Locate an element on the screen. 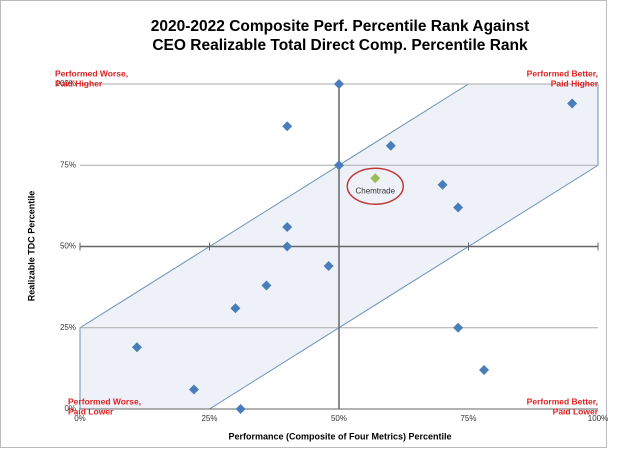  y-axis-label: Realizable TDC Percentile is located at coordinates (31, 246).